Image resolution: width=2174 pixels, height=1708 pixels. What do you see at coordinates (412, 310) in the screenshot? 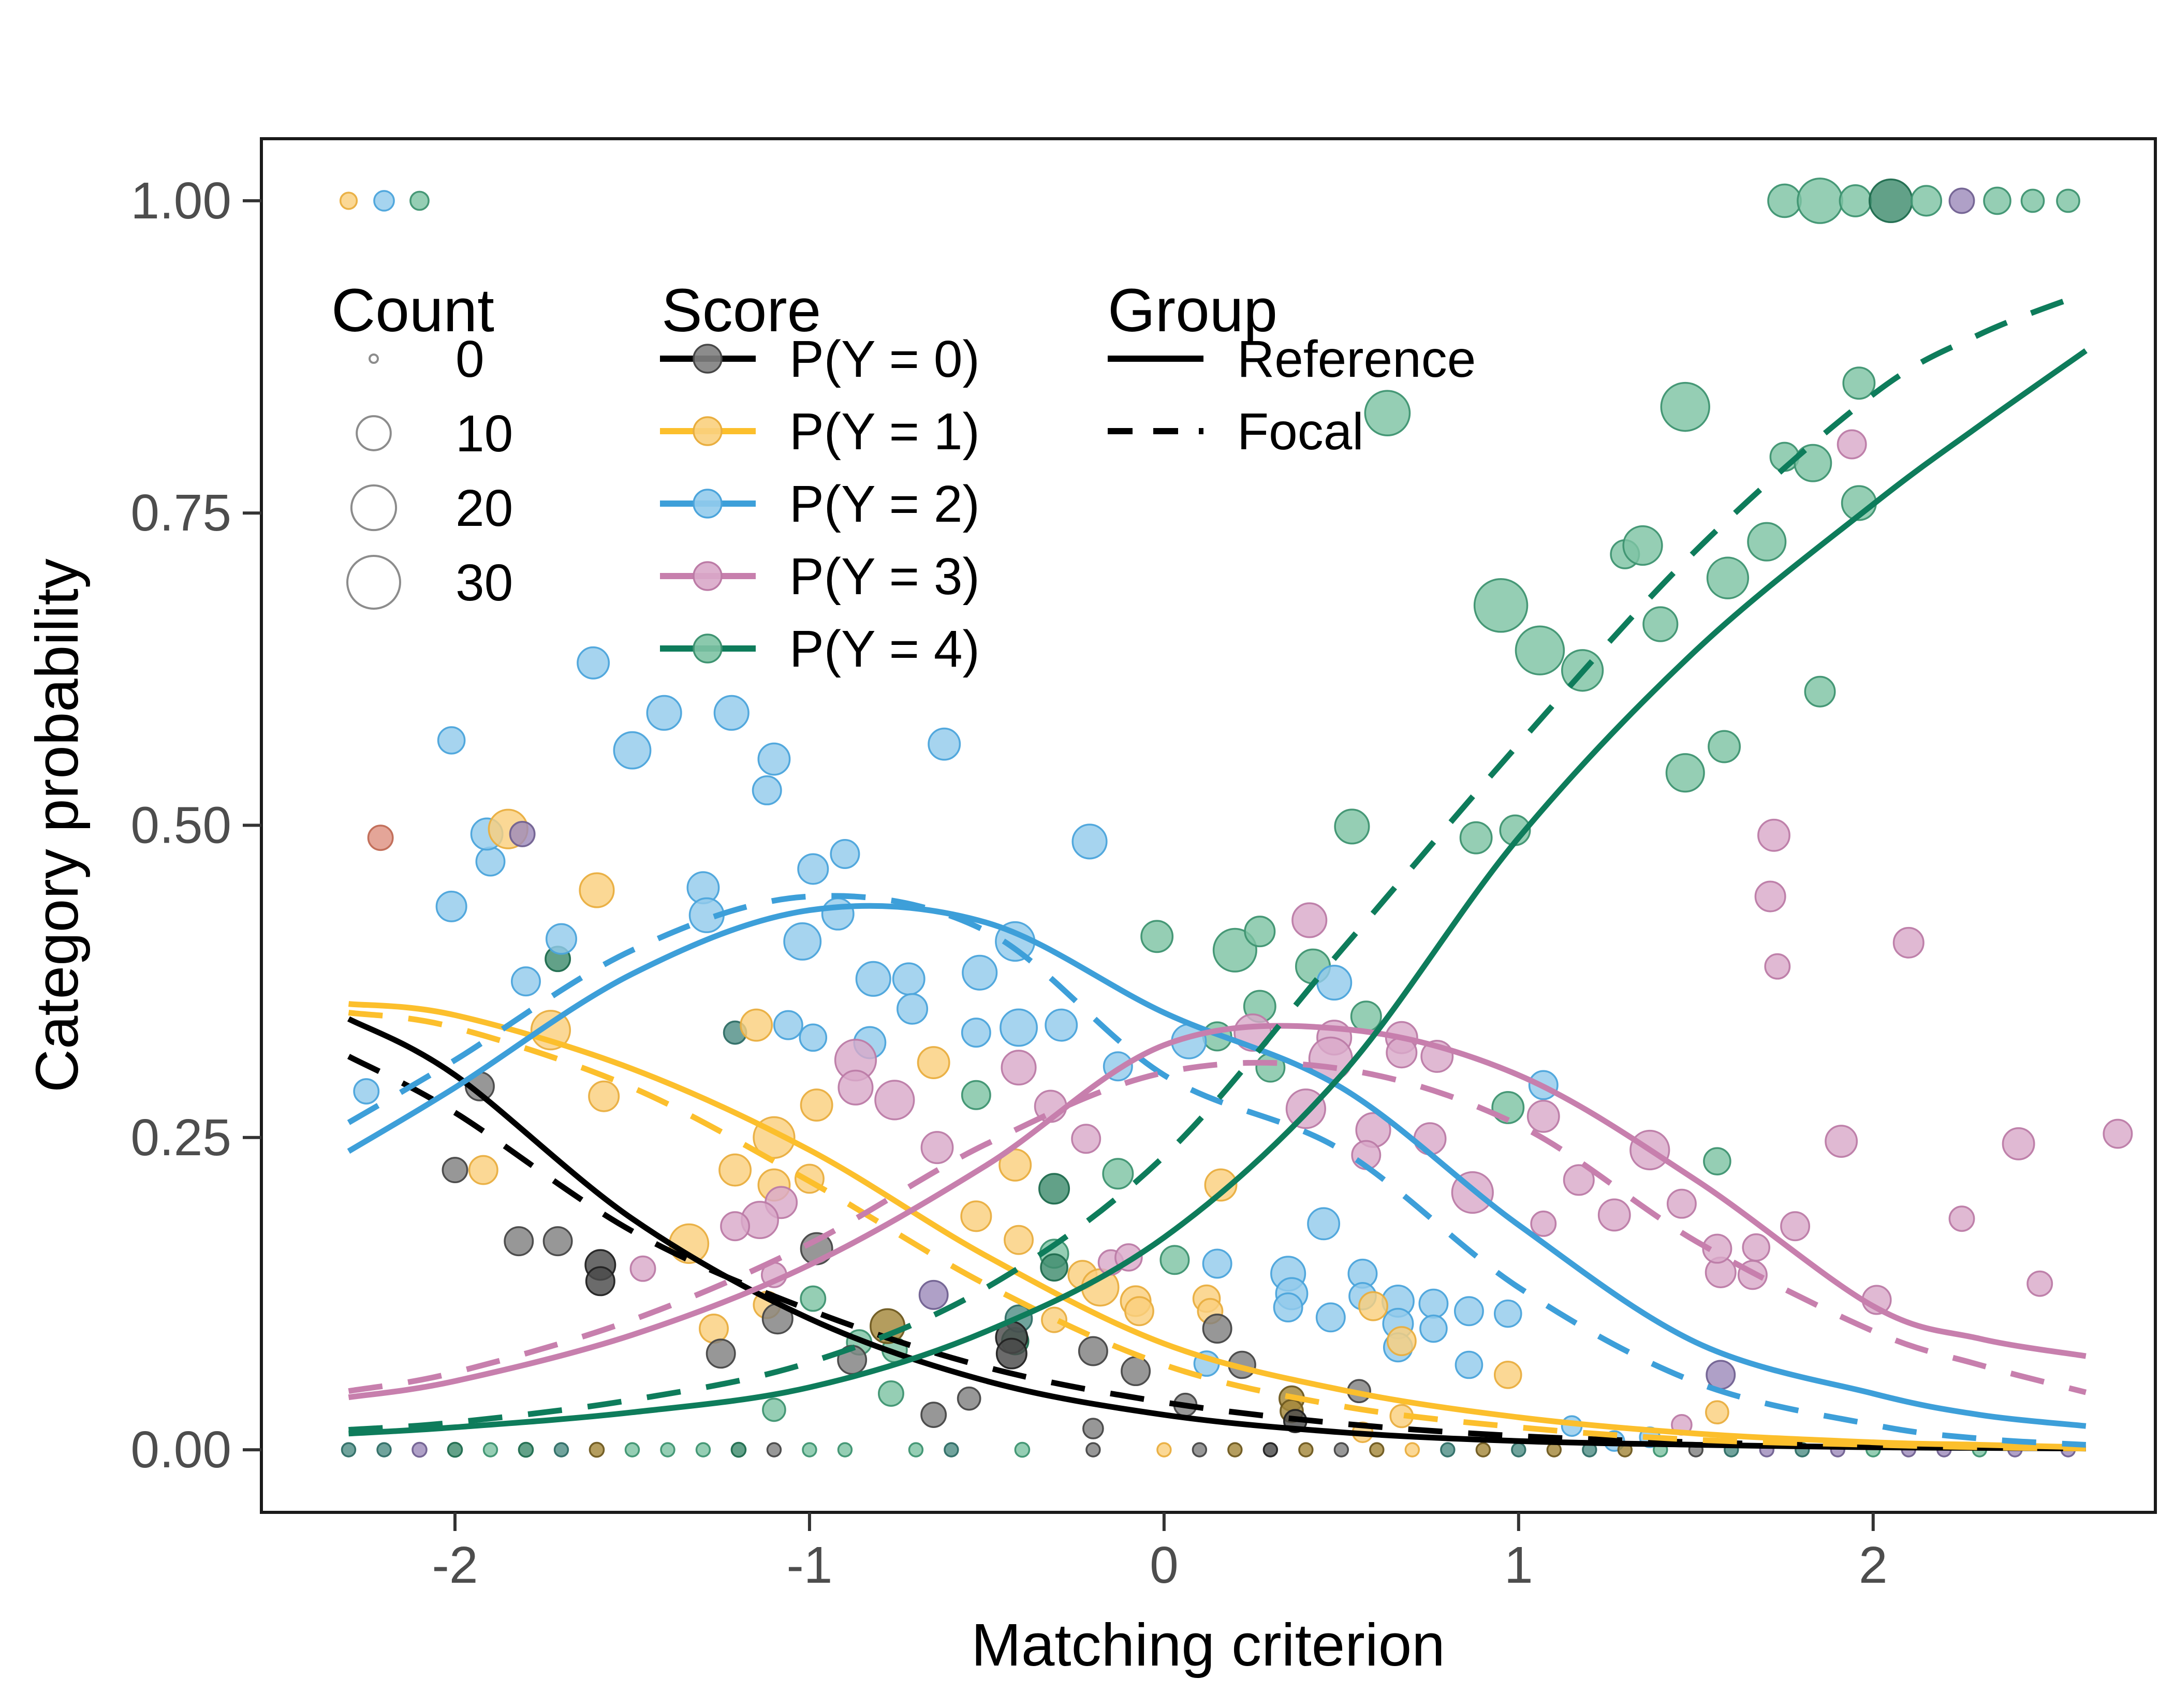
I see `legend-title-count: Count` at bounding box center [412, 310].